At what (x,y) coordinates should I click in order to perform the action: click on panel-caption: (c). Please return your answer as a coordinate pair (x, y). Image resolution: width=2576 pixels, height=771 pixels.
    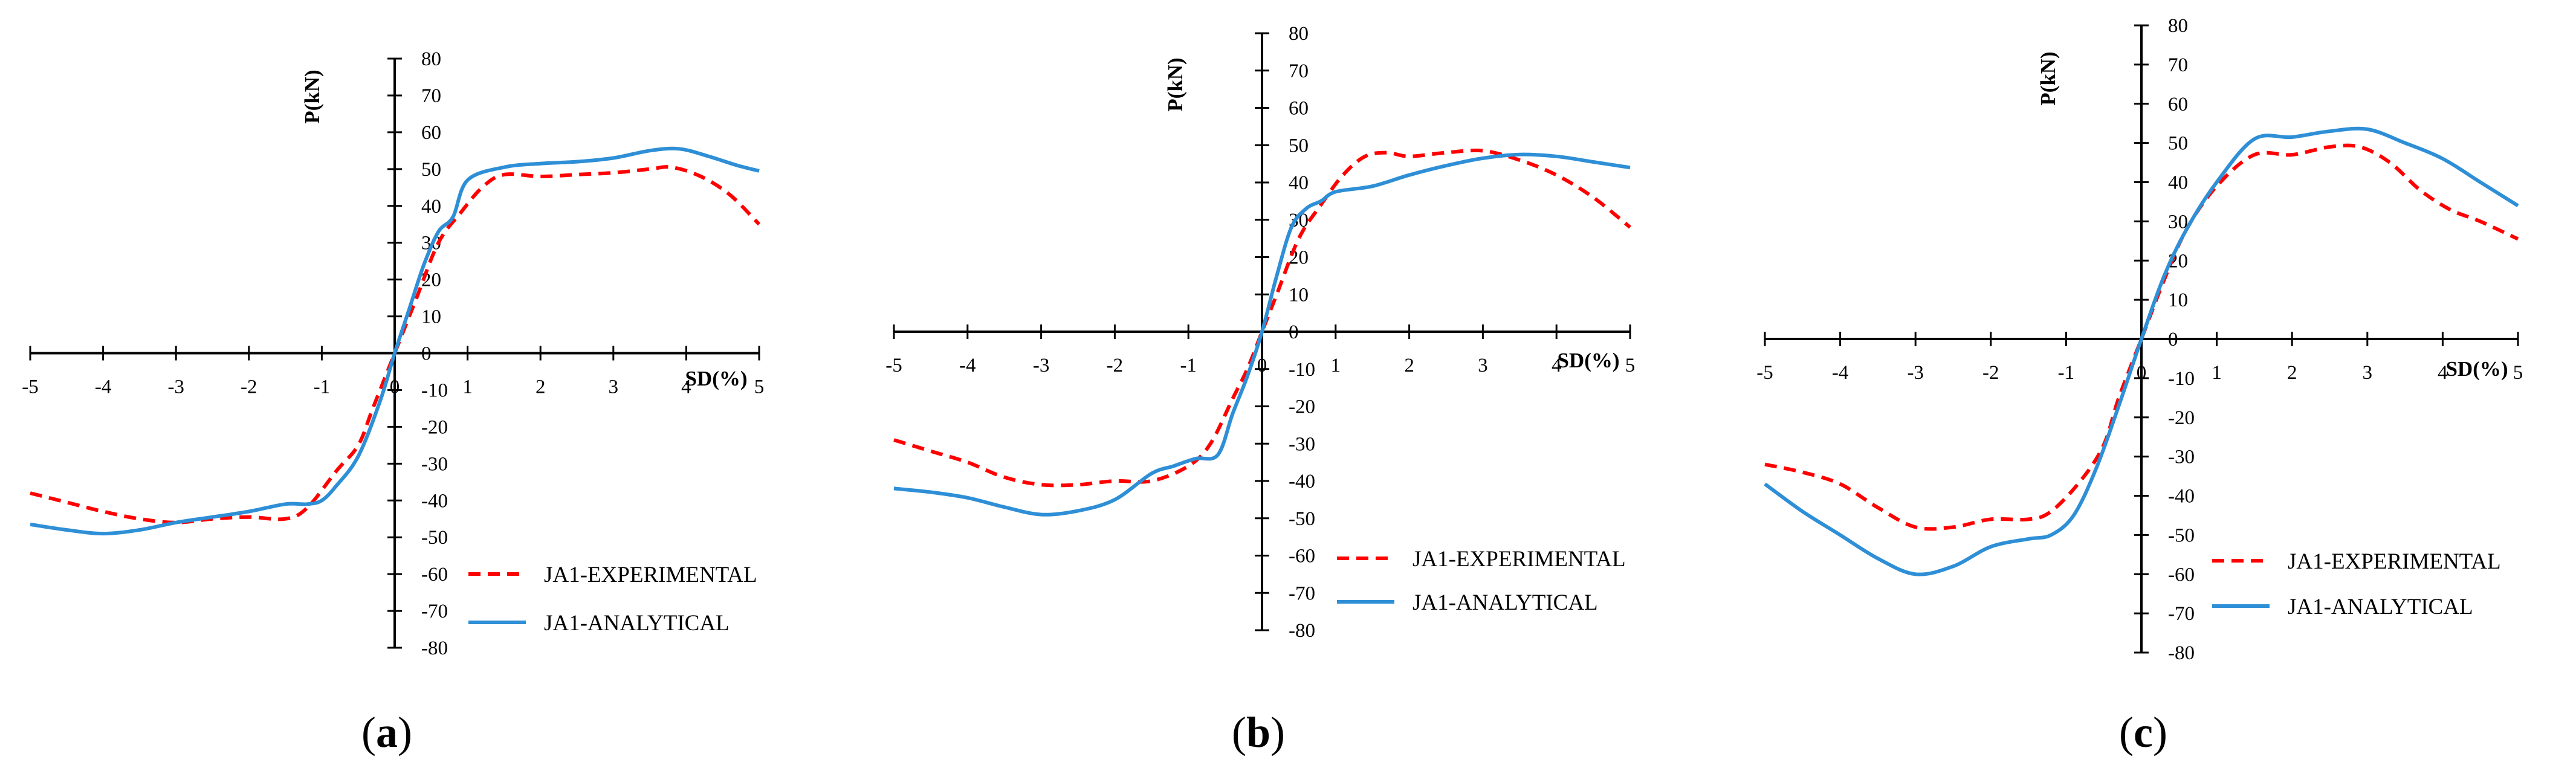
    Looking at the image, I should click on (2143, 732).